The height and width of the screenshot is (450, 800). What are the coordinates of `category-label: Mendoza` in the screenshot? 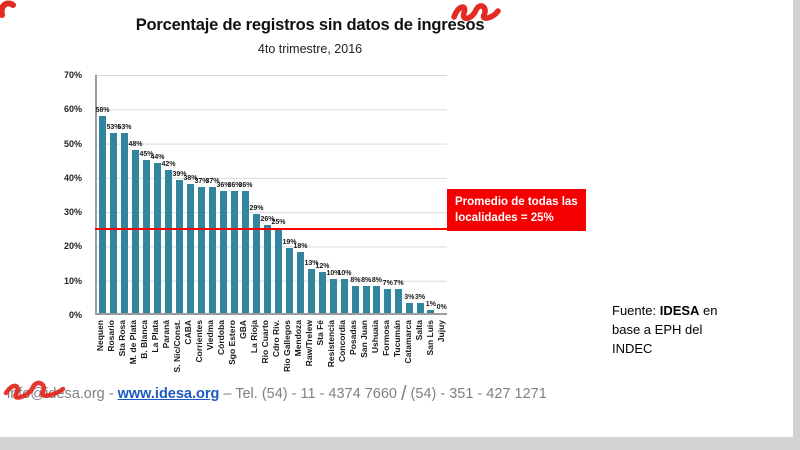 It's located at (298, 338).